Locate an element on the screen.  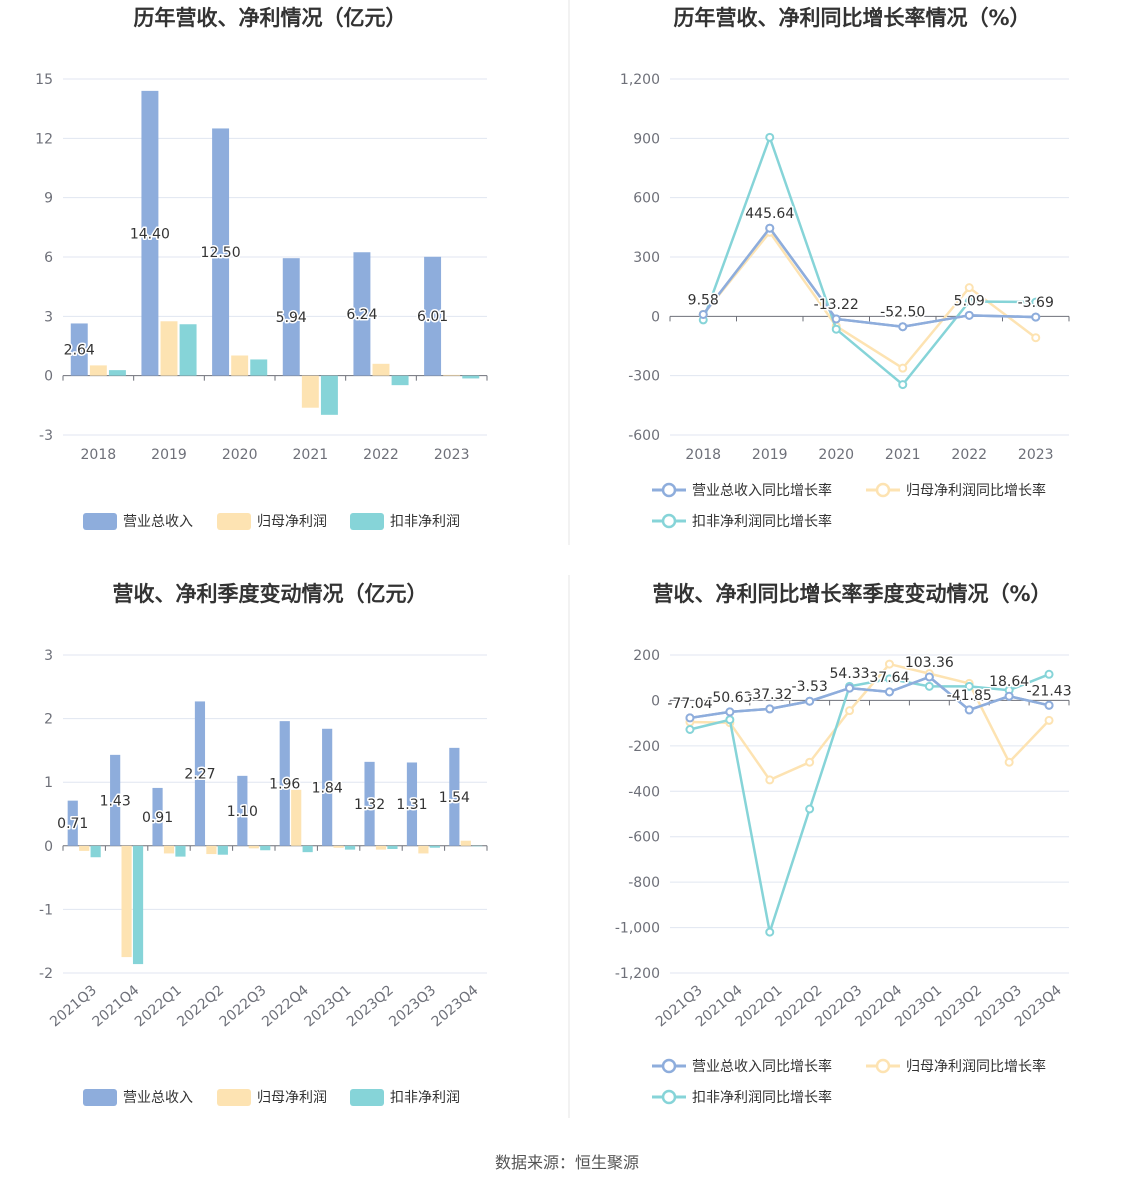
bar-value-label: 6.01 is located at coordinates (432, 317).